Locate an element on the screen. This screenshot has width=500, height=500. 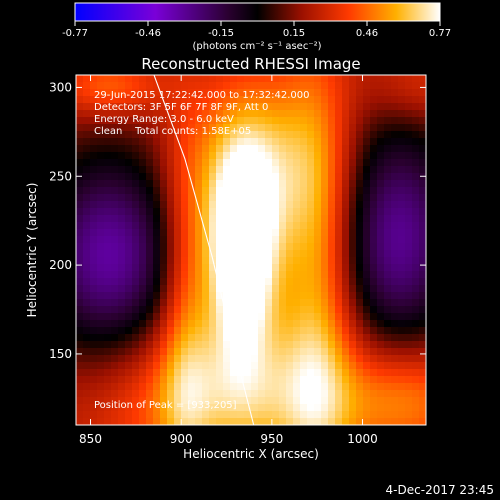
annotation-counts: Clean Total counts: 1.58E+05 is located at coordinates (172, 131).